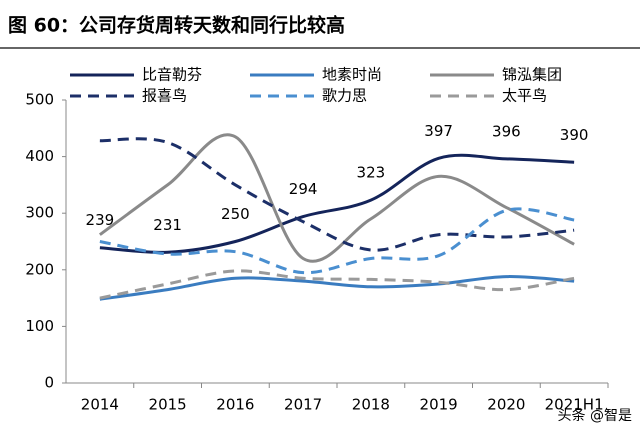  What do you see at coordinates (49, 383) in the screenshot?
I see `y-tick-label: 0` at bounding box center [49, 383].